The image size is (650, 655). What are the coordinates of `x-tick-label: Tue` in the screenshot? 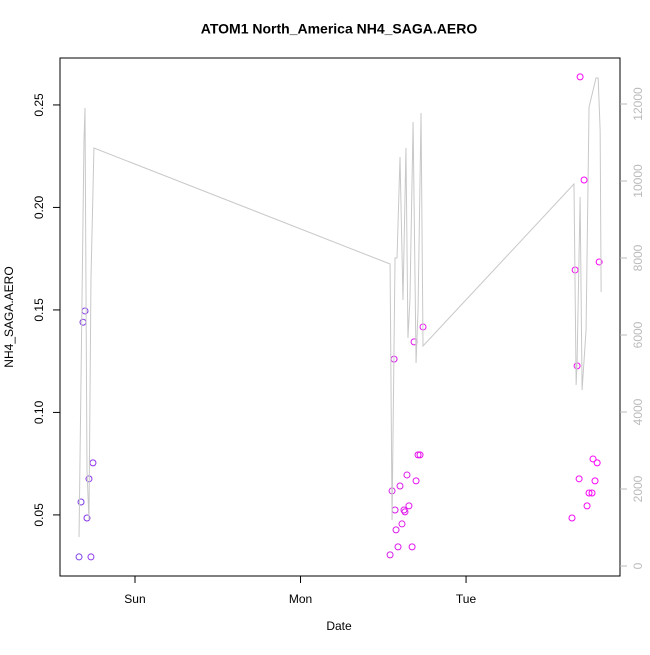 It's located at (466, 599).